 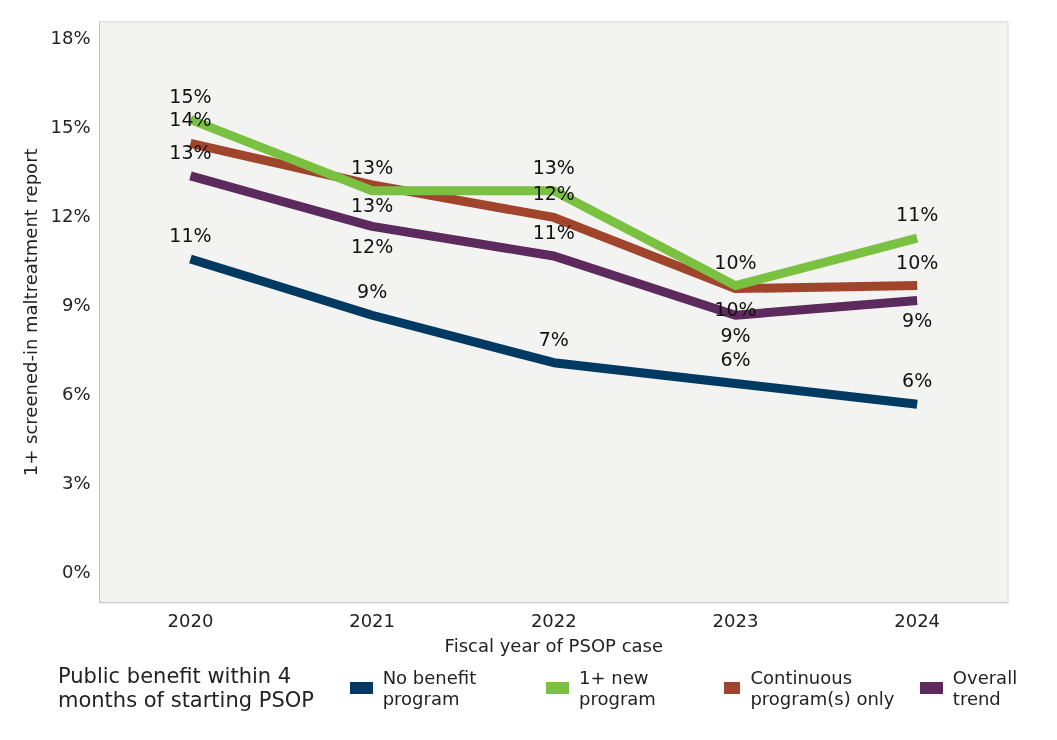 What do you see at coordinates (76, 571) in the screenshot?
I see `y-tick-label: 0%` at bounding box center [76, 571].